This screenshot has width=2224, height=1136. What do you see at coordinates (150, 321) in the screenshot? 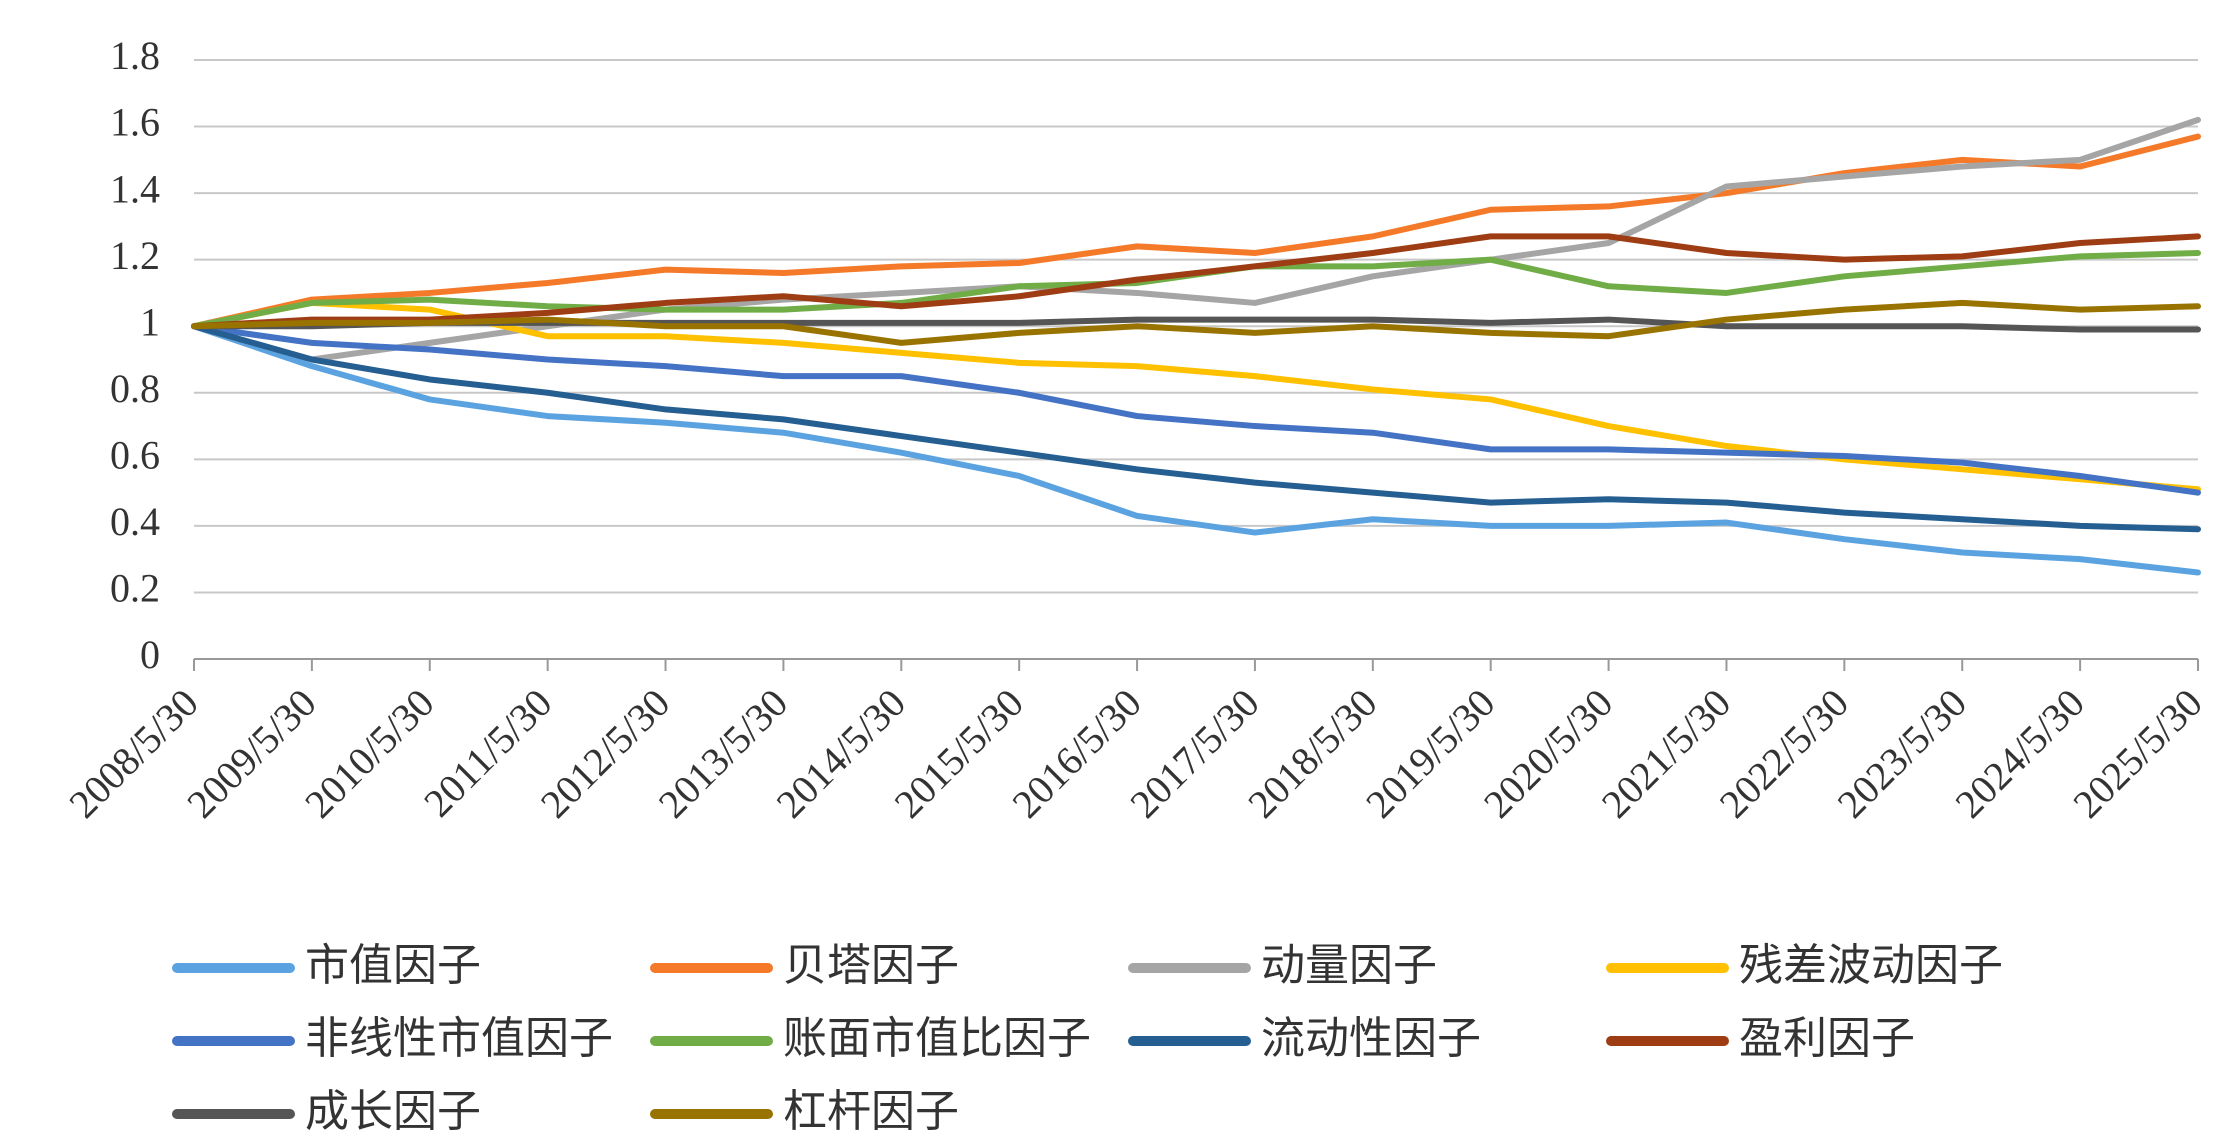
I see `y-tick-label: 1` at bounding box center [150, 321].